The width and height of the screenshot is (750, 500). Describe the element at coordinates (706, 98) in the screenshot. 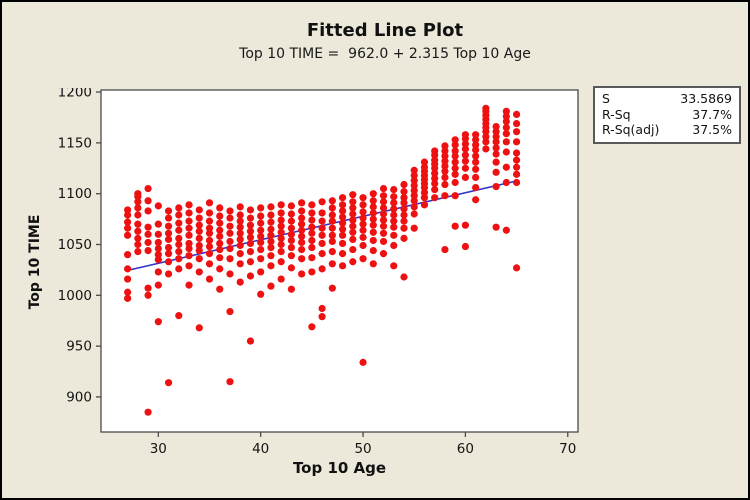

I see `legend-value-s: 33.5869` at that location.